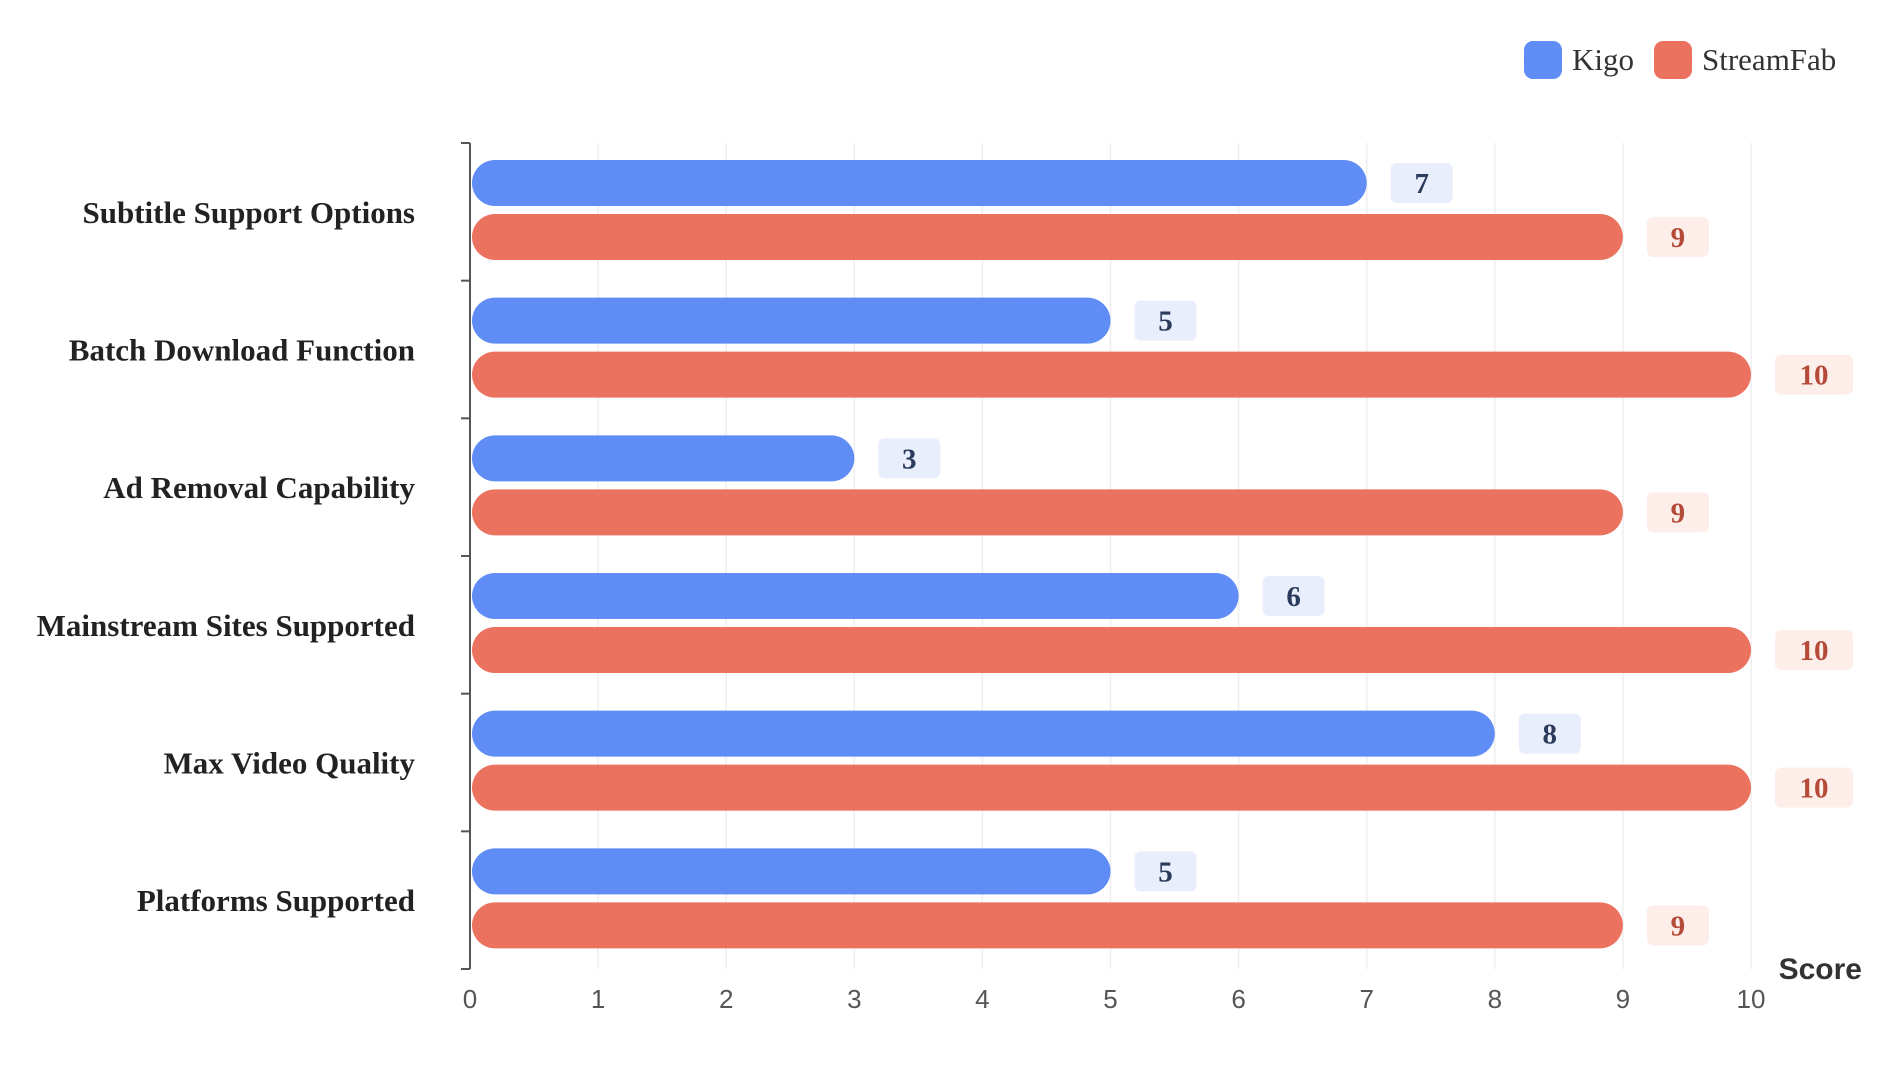 The image size is (1896, 1080). What do you see at coordinates (1366, 999) in the screenshot?
I see `x-tick-label: 7` at bounding box center [1366, 999].